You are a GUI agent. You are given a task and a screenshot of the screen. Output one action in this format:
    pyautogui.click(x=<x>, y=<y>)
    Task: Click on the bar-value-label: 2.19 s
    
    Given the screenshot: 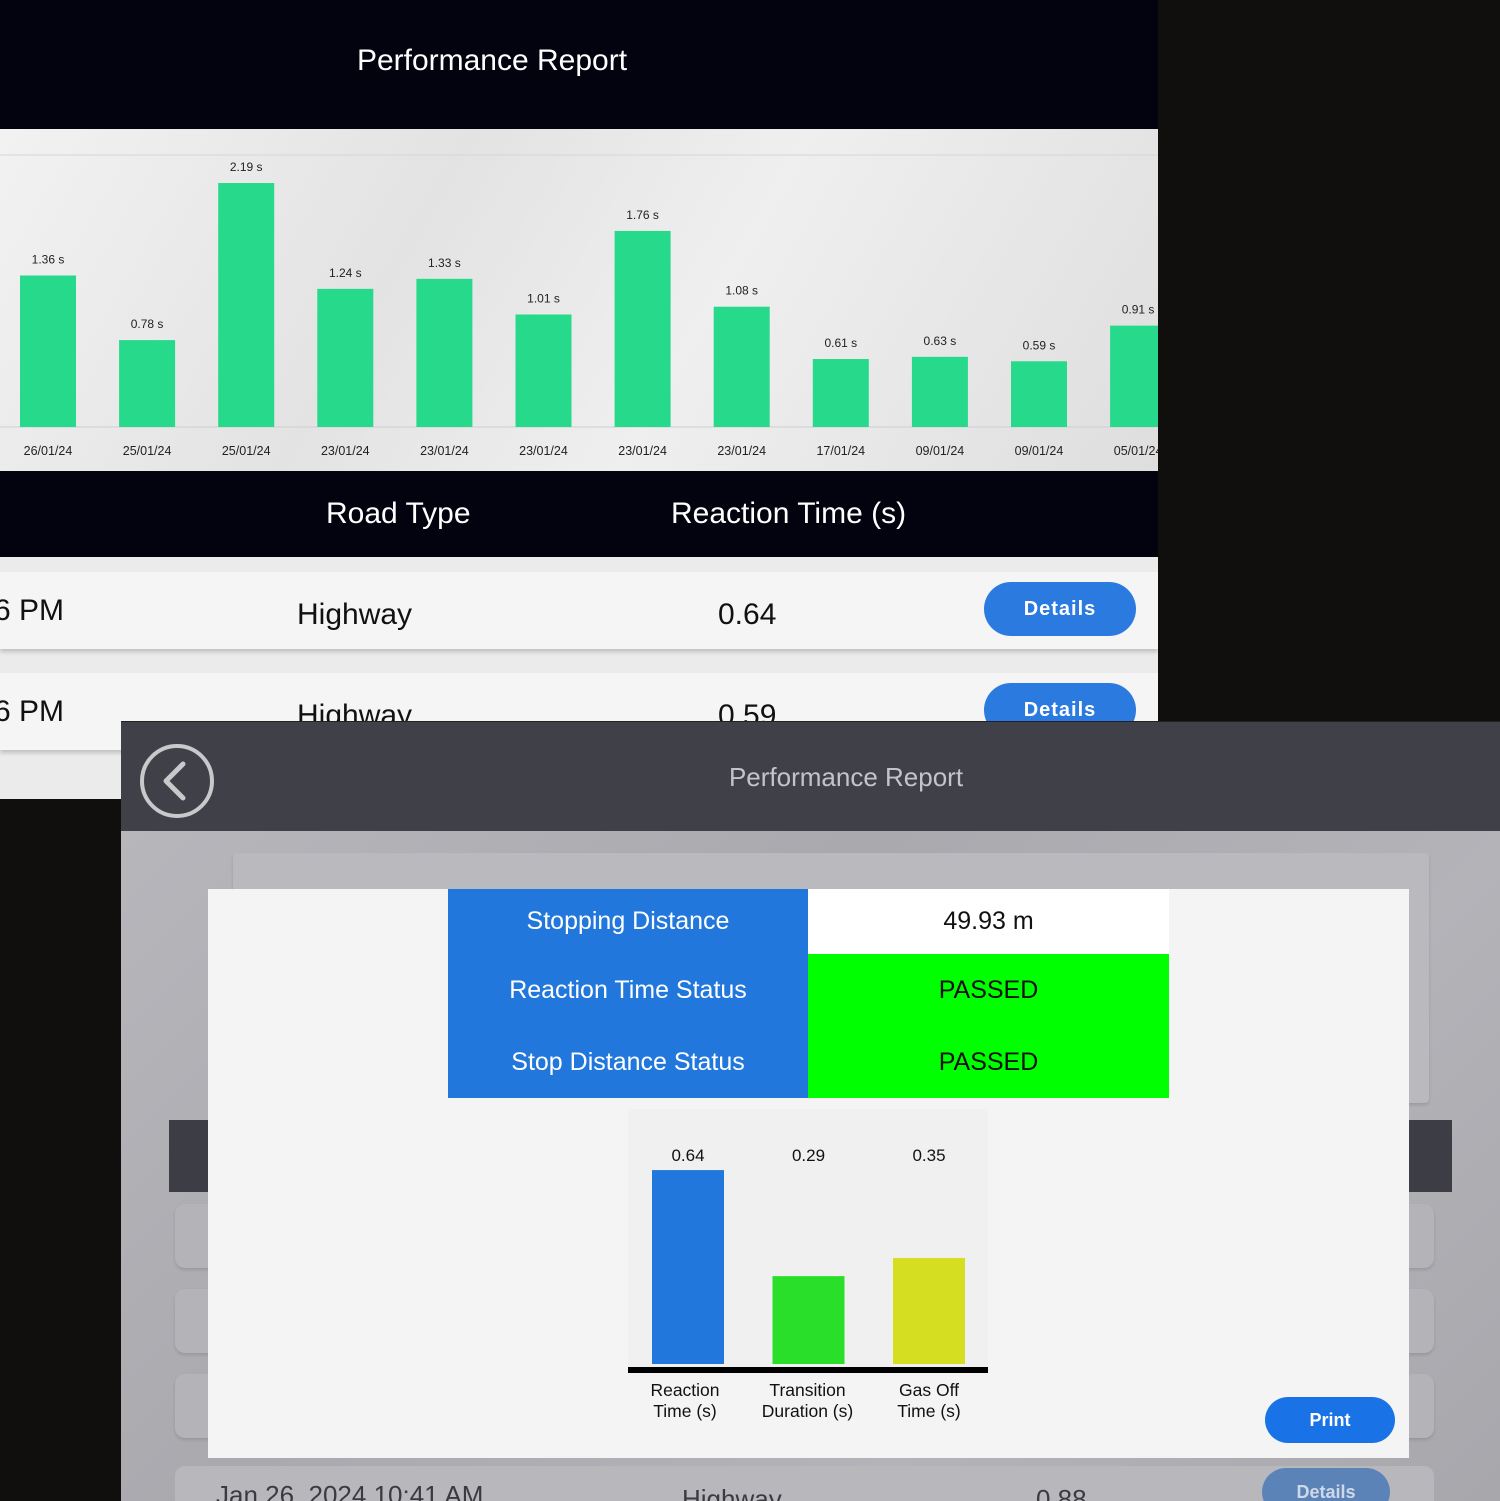 What is the action you would take?
    pyautogui.click(x=246, y=167)
    